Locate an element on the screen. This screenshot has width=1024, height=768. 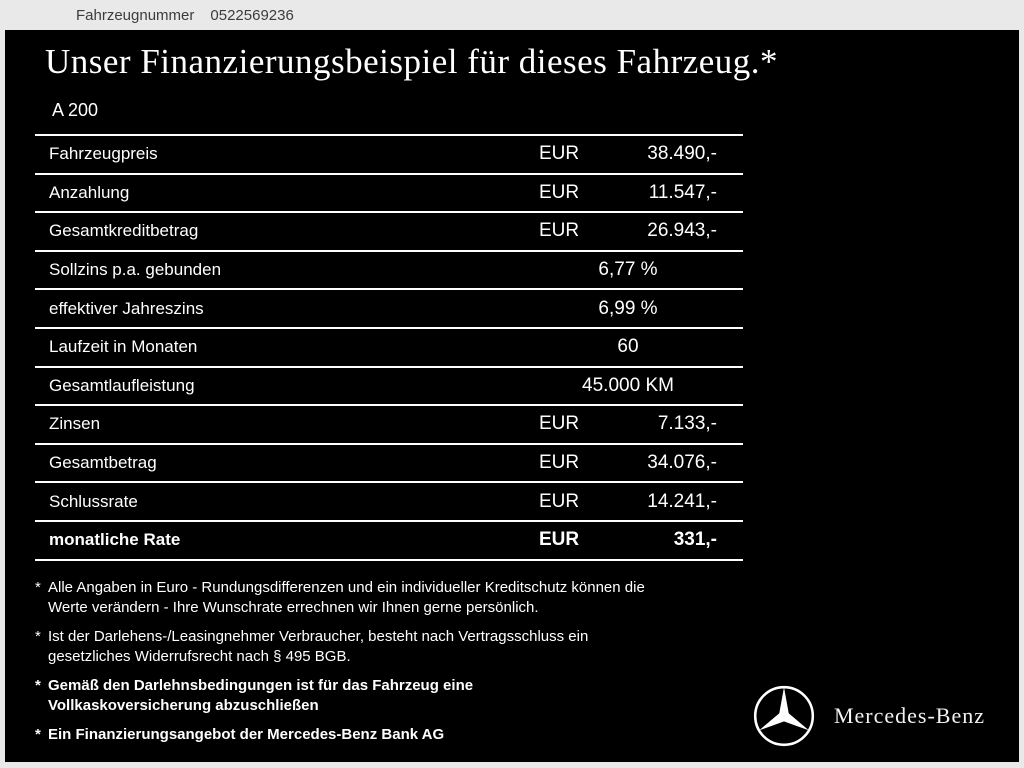
vehicle-number-value: 0522569236 is located at coordinates (252, 15).